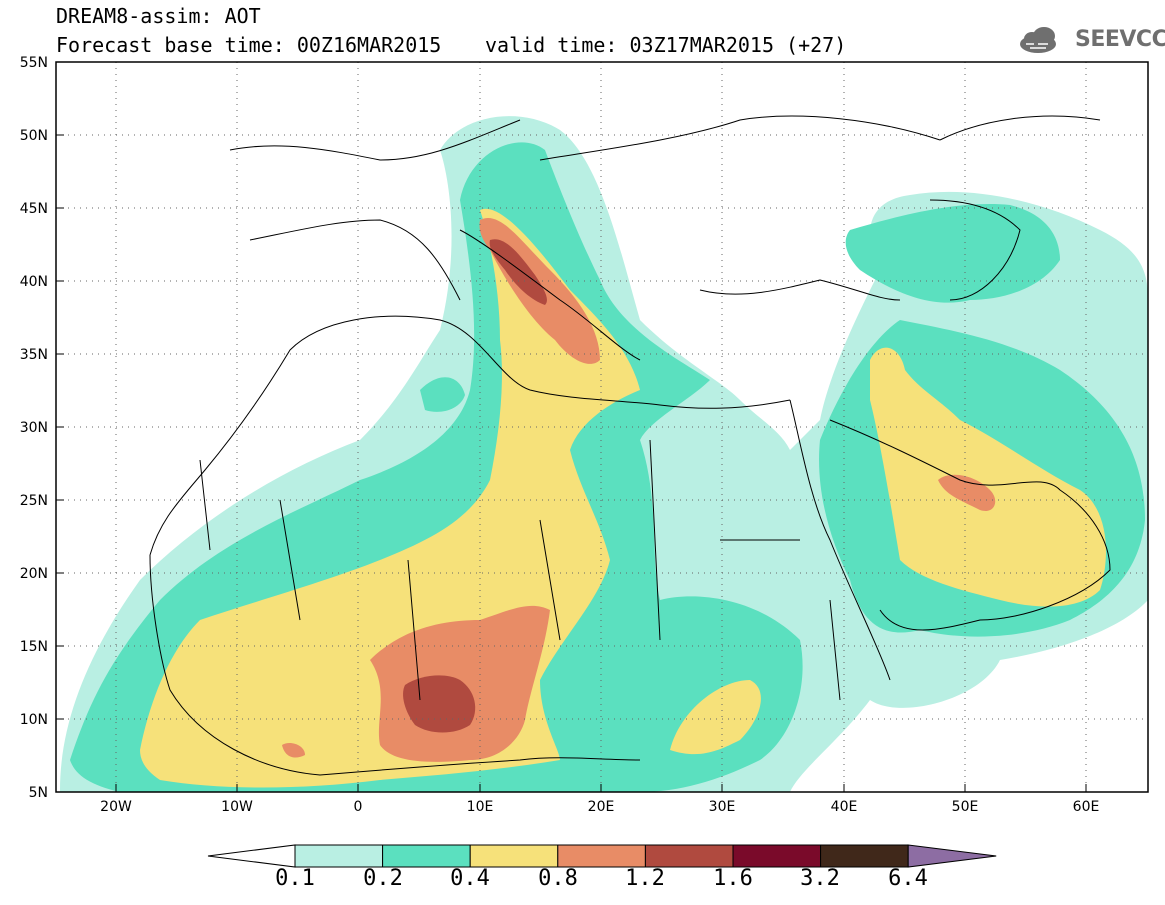  I want to click on lon-labels: 20W 10W 0 10E 20E 30E 40E 50E 60E, so click(599, 807).